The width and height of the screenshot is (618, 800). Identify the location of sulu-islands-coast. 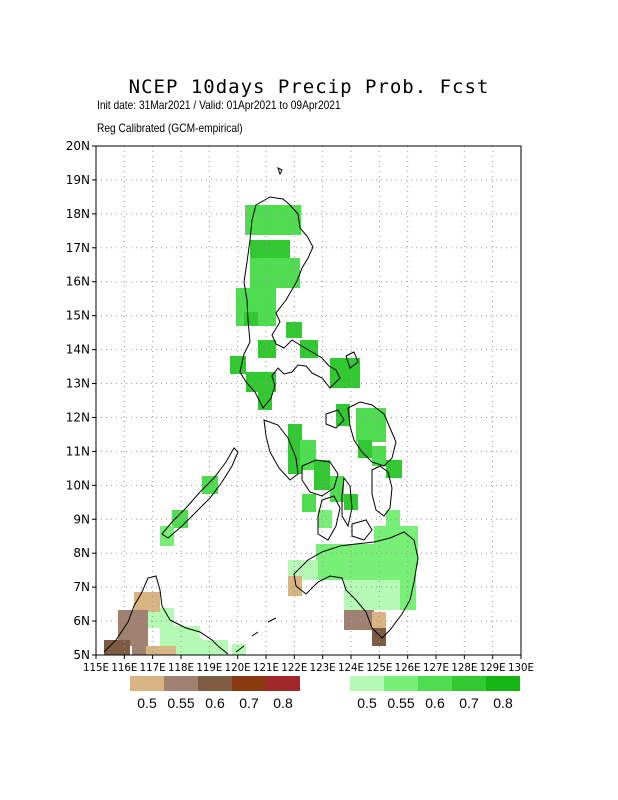
(256, 635).